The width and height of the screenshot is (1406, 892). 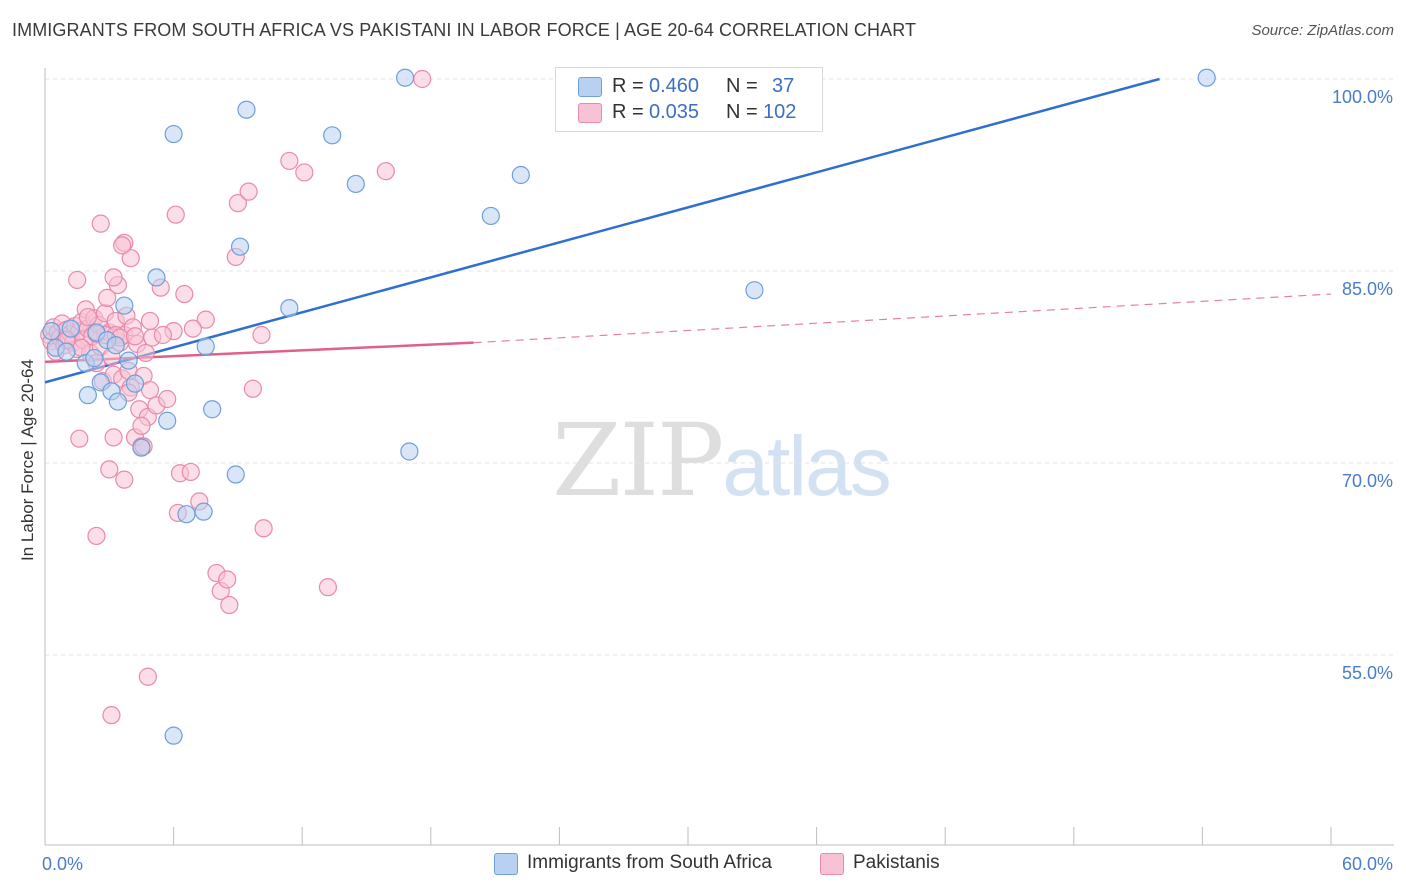 I want to click on legend-item-south-africa: Immigrants from South Africa, so click(x=654, y=864).